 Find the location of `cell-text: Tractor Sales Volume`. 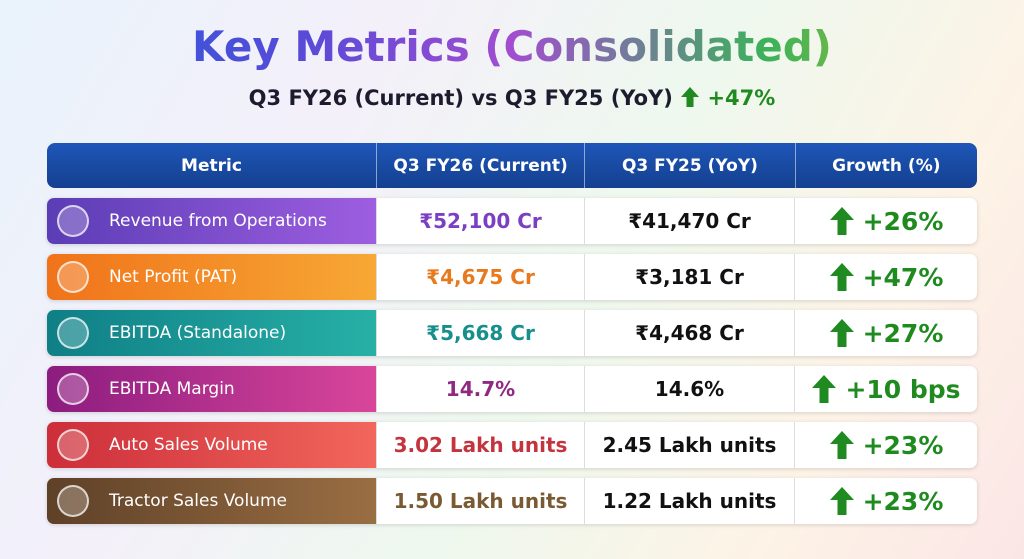

cell-text: Tractor Sales Volume is located at coordinates (198, 501).